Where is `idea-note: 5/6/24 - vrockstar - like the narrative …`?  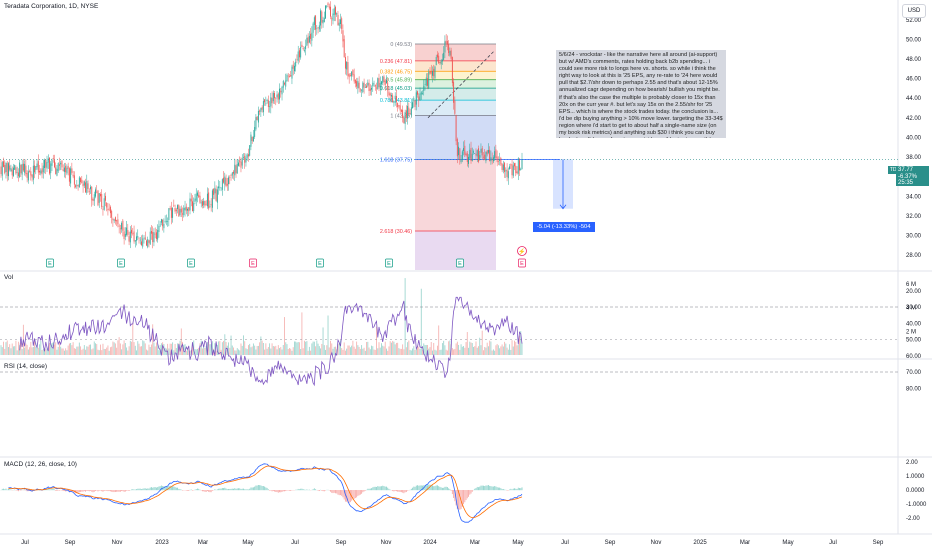
idea-note: 5/6/24 - vrockstar - like the narrative … is located at coordinates (641, 94).